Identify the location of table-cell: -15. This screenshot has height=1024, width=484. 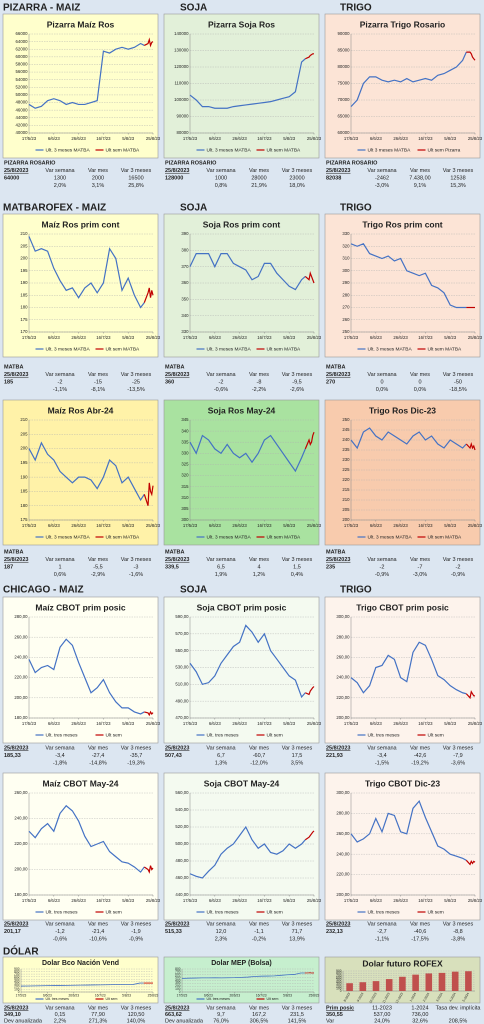
(98, 382).